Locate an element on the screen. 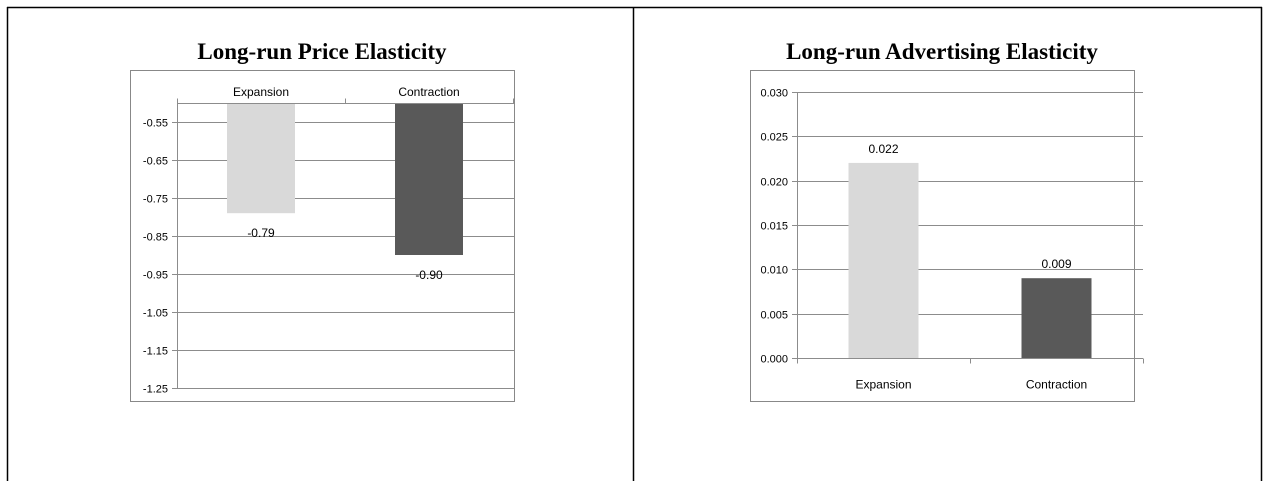 This screenshot has height=481, width=1266. y-tick-label: 0.020 is located at coordinates (774, 183).